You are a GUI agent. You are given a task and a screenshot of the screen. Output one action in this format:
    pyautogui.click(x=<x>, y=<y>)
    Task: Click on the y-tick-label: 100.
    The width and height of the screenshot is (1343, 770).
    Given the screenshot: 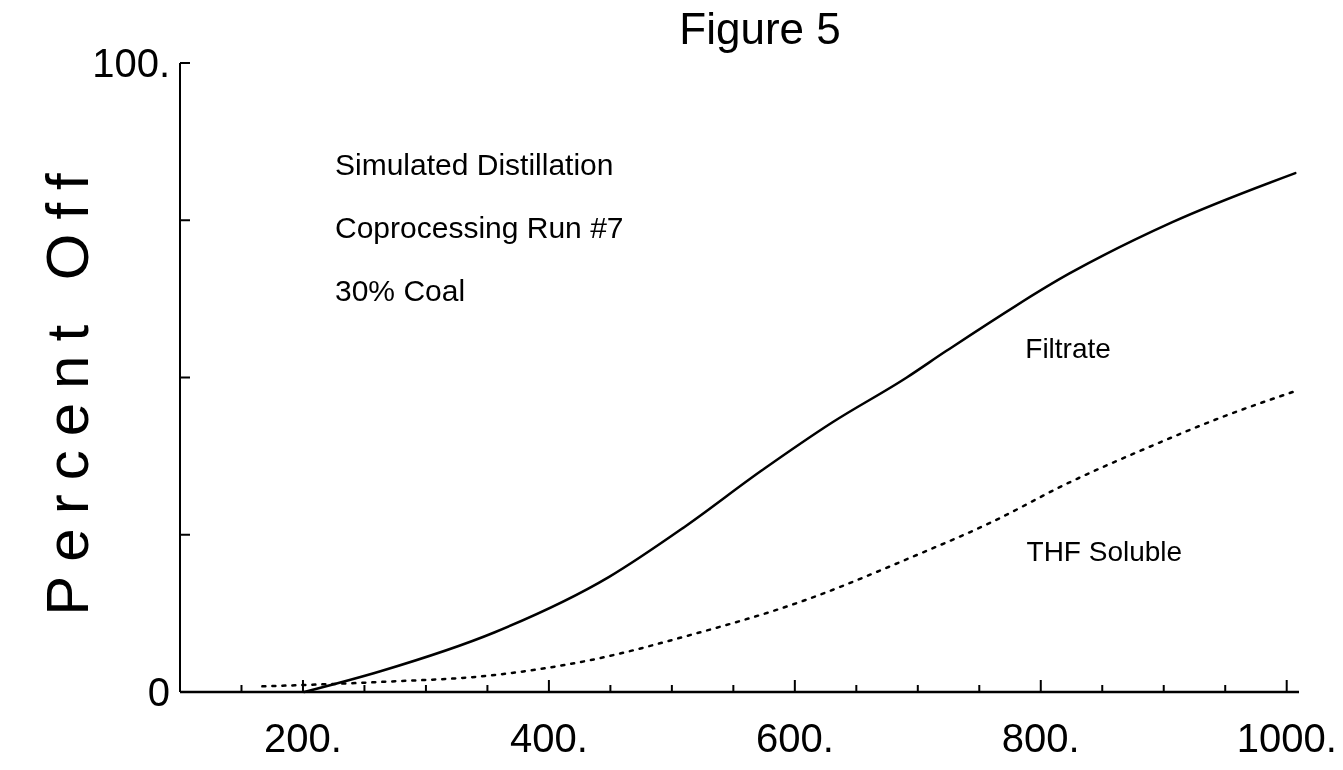 What is the action you would take?
    pyautogui.click(x=131, y=63)
    